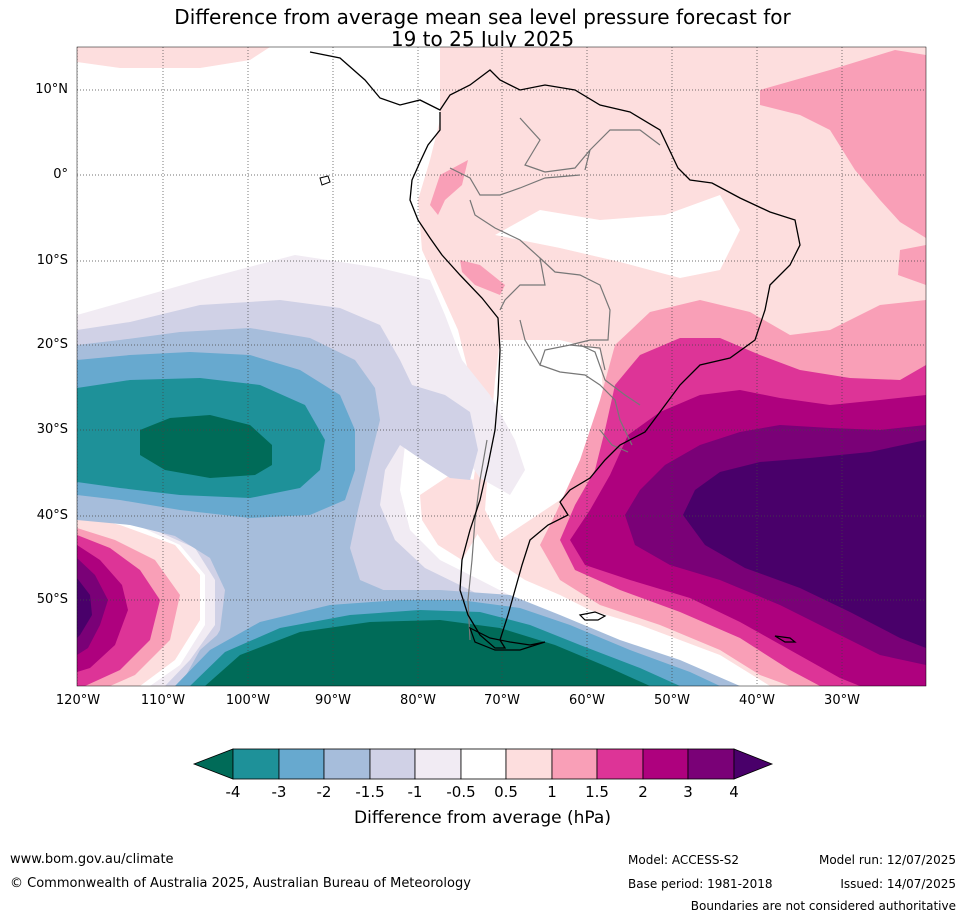  What do you see at coordinates (887, 860) in the screenshot?
I see `model-run-date: Model run: 12/07/2025` at bounding box center [887, 860].